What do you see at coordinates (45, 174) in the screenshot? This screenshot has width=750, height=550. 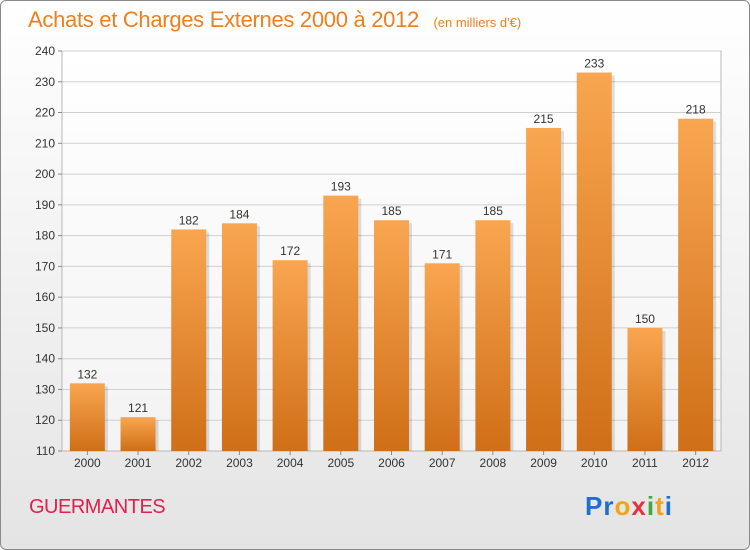 I see `y-tick-label: 200` at bounding box center [45, 174].